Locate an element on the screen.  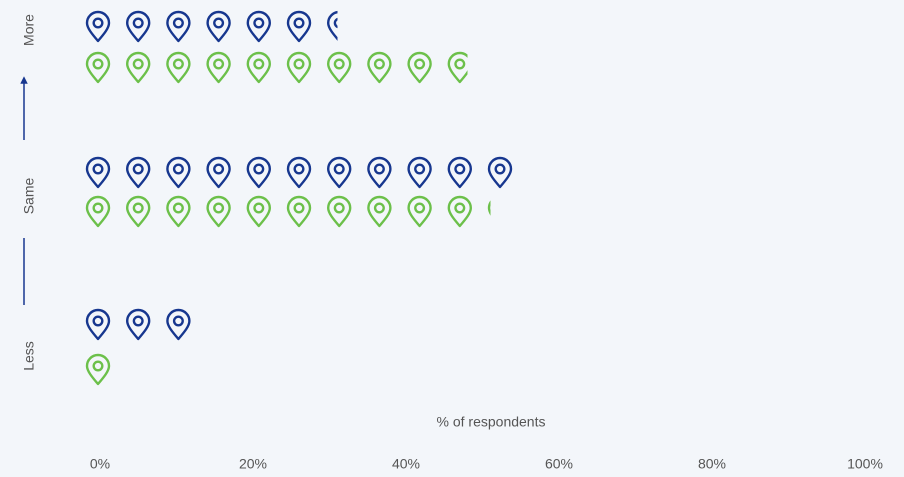
x-tick-label: 100% is located at coordinates (865, 464).